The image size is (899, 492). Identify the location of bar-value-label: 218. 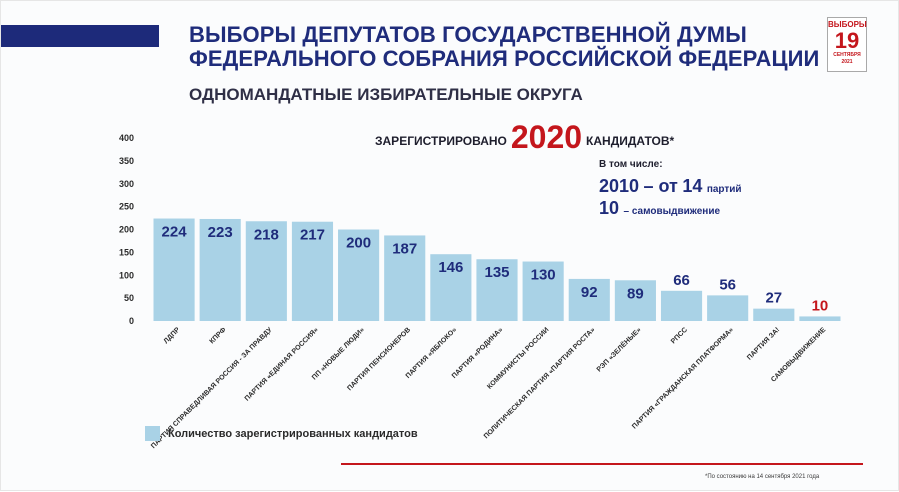
(266, 234).